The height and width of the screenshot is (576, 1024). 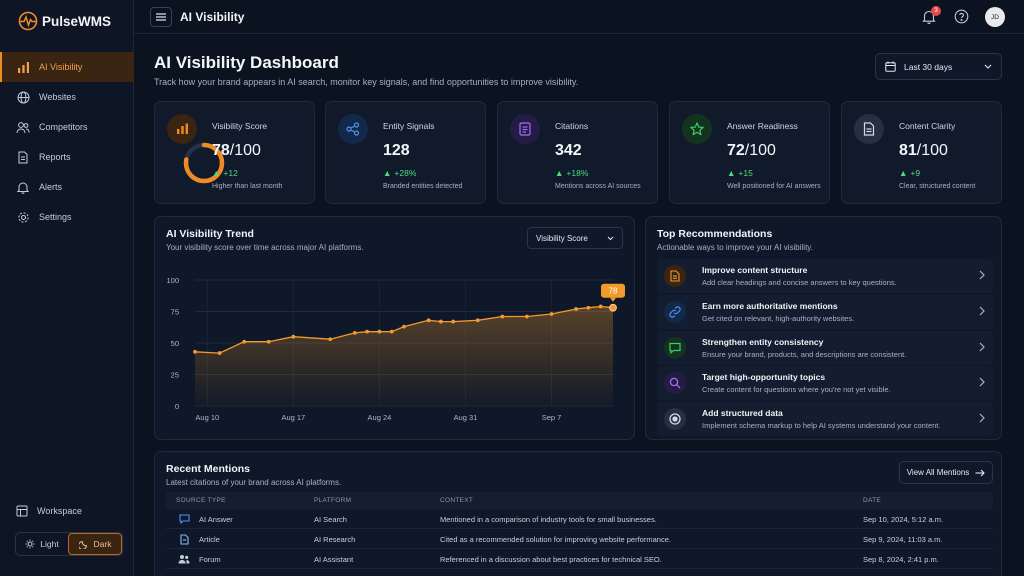 What do you see at coordinates (201, 500) in the screenshot?
I see `column-header: SOURCE TYPE` at bounding box center [201, 500].